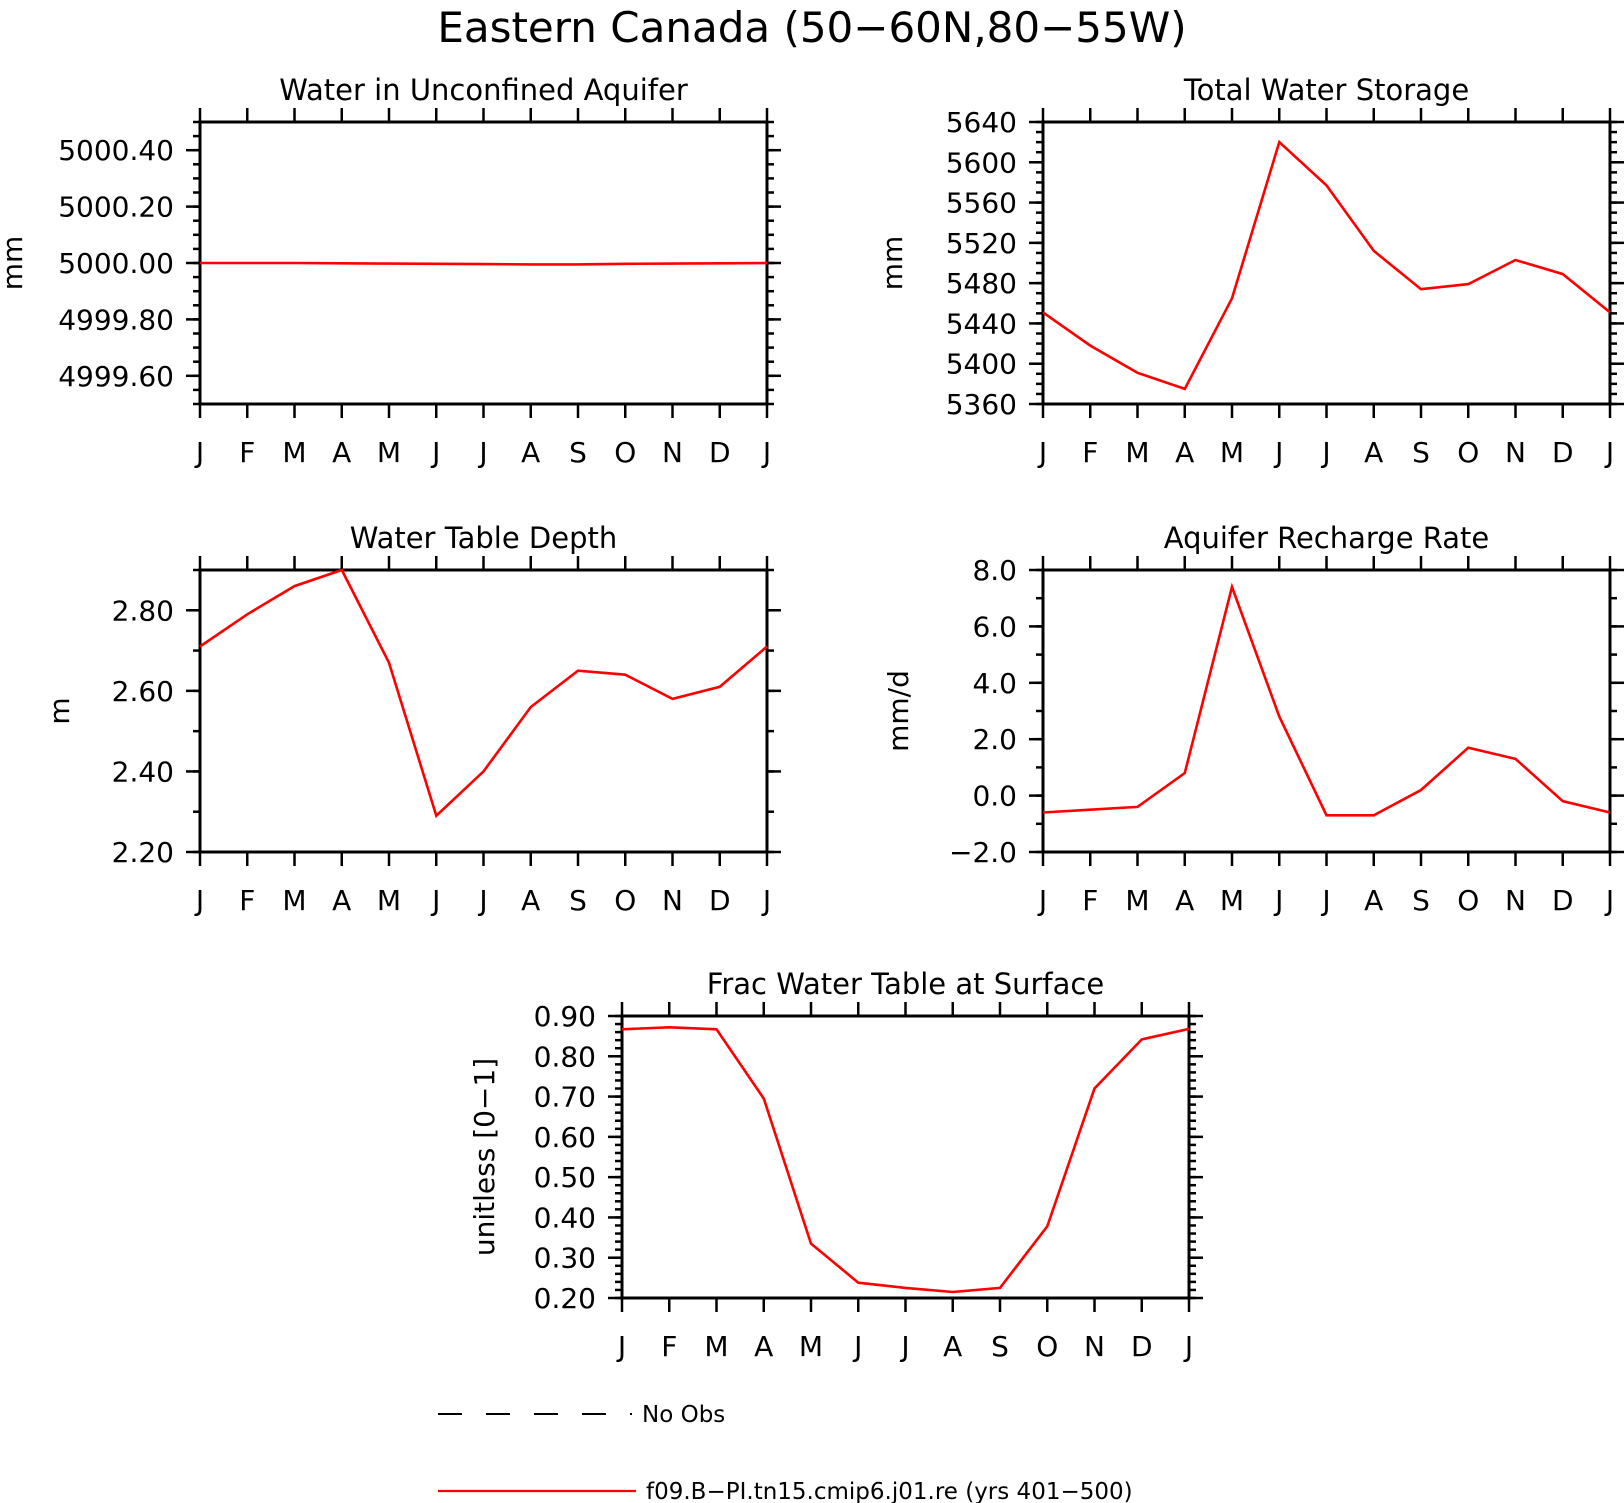  Describe the element at coordinates (565, 1177) in the screenshot. I see `frac-water-table-surface-ytick-label: 0.50` at that location.